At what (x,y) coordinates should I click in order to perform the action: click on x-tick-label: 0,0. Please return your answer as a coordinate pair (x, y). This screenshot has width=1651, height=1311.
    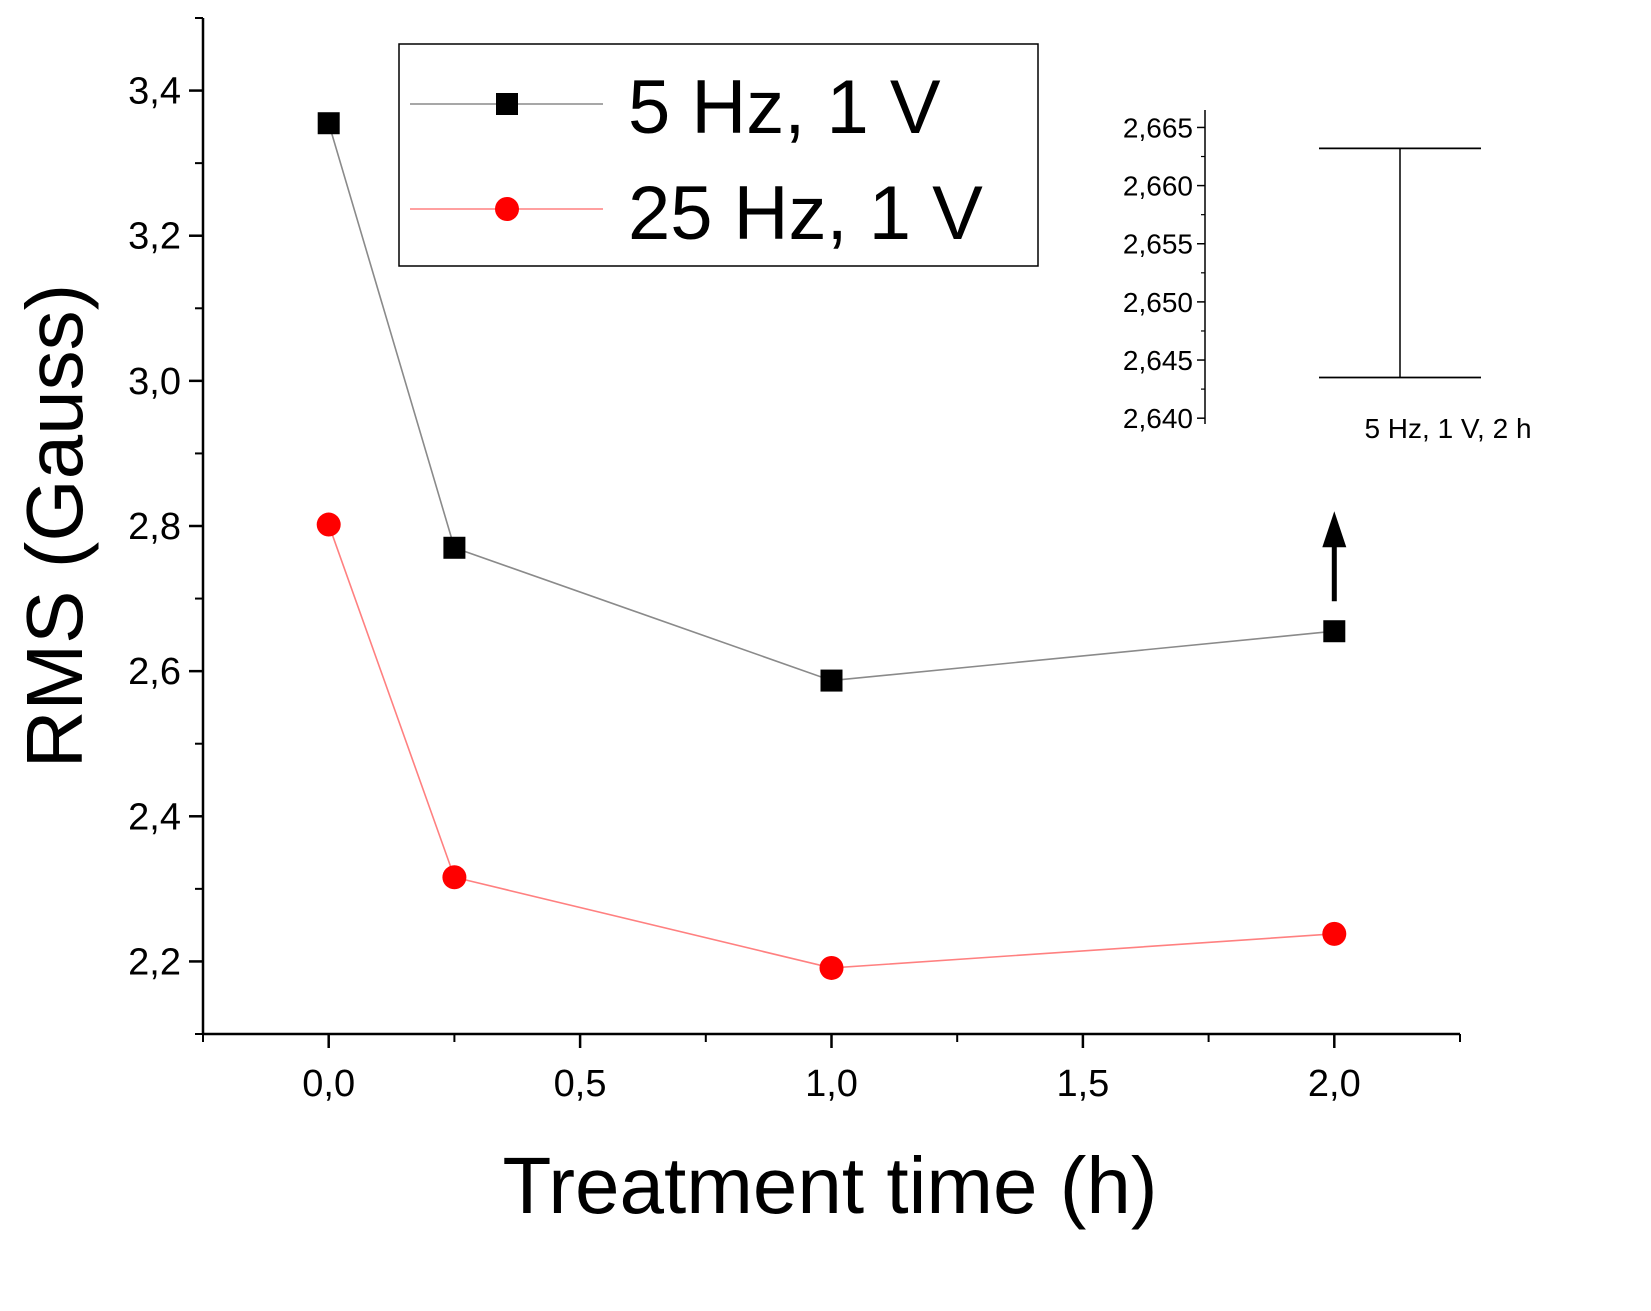
    Looking at the image, I should click on (328, 1084).